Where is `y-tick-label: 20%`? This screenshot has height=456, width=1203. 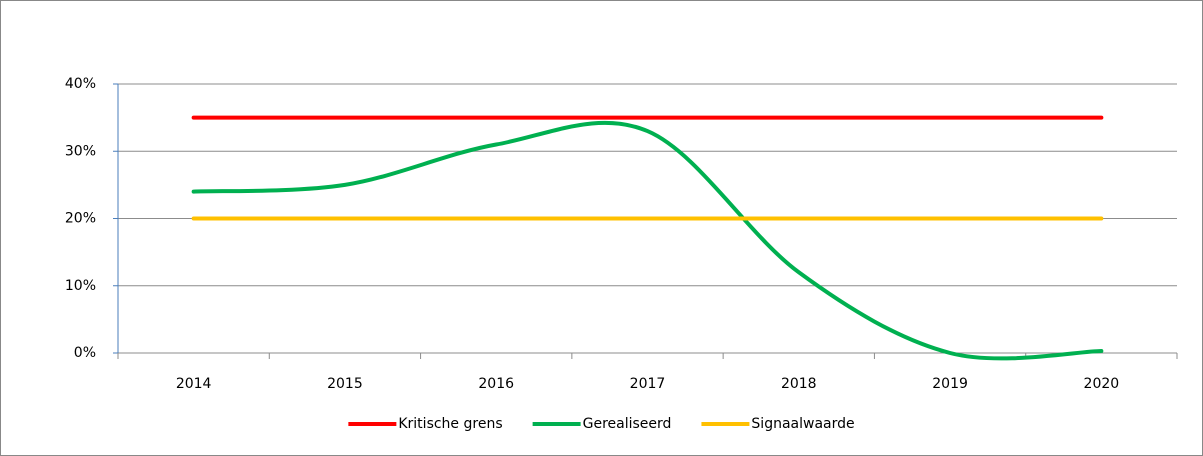 y-tick-label: 20% is located at coordinates (80, 219).